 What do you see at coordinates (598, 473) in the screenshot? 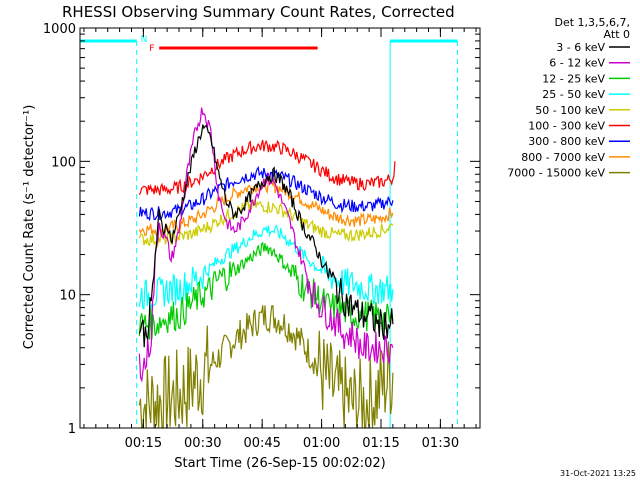
I see `footer-date: 31-Oct-2021 13:25` at bounding box center [598, 473].